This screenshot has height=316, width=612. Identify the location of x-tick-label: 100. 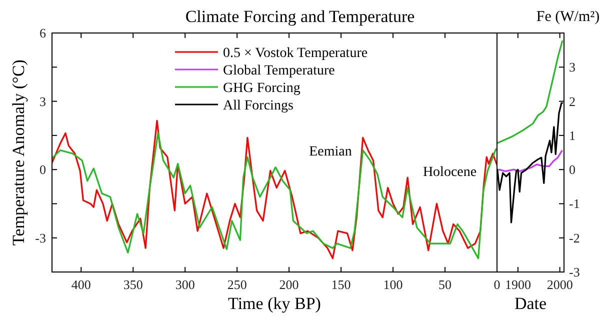
(393, 284).